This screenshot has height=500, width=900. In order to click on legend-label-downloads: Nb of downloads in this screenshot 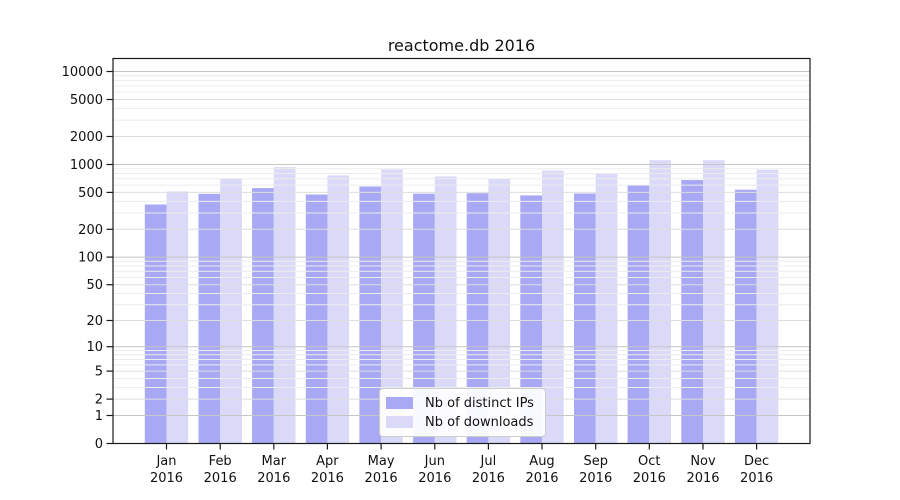, I will do `click(479, 422)`.